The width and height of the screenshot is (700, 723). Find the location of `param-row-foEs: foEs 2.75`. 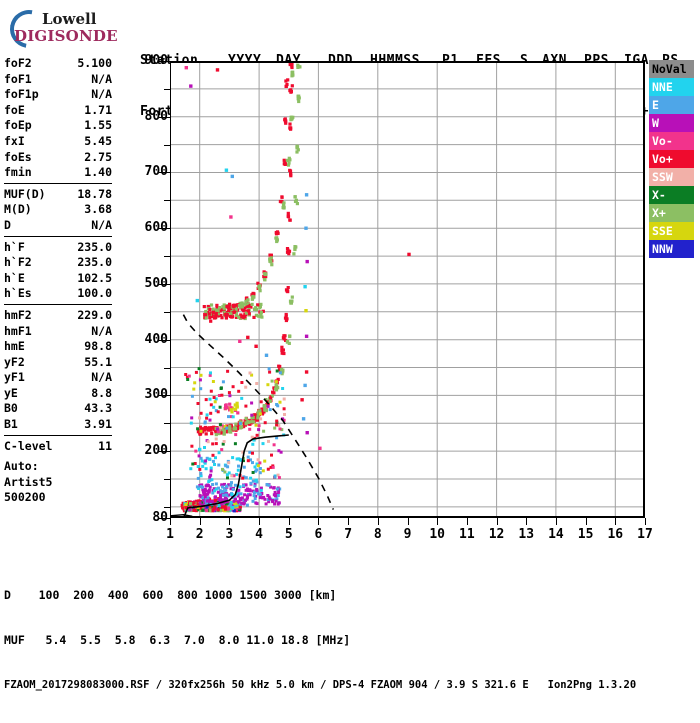

param-row-foEs: foEs 2.75 is located at coordinates (58, 158).